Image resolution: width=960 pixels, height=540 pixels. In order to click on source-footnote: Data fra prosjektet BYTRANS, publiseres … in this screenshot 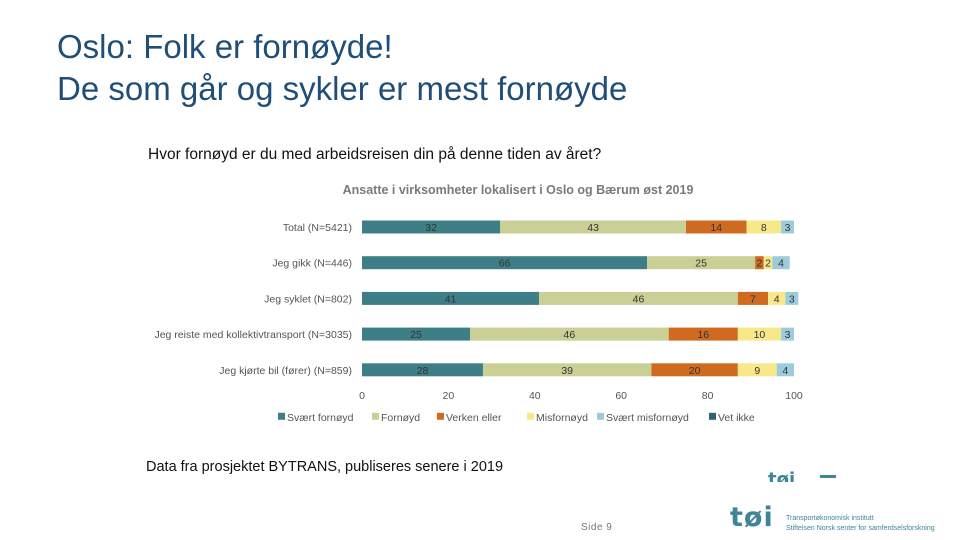, I will do `click(325, 467)`.